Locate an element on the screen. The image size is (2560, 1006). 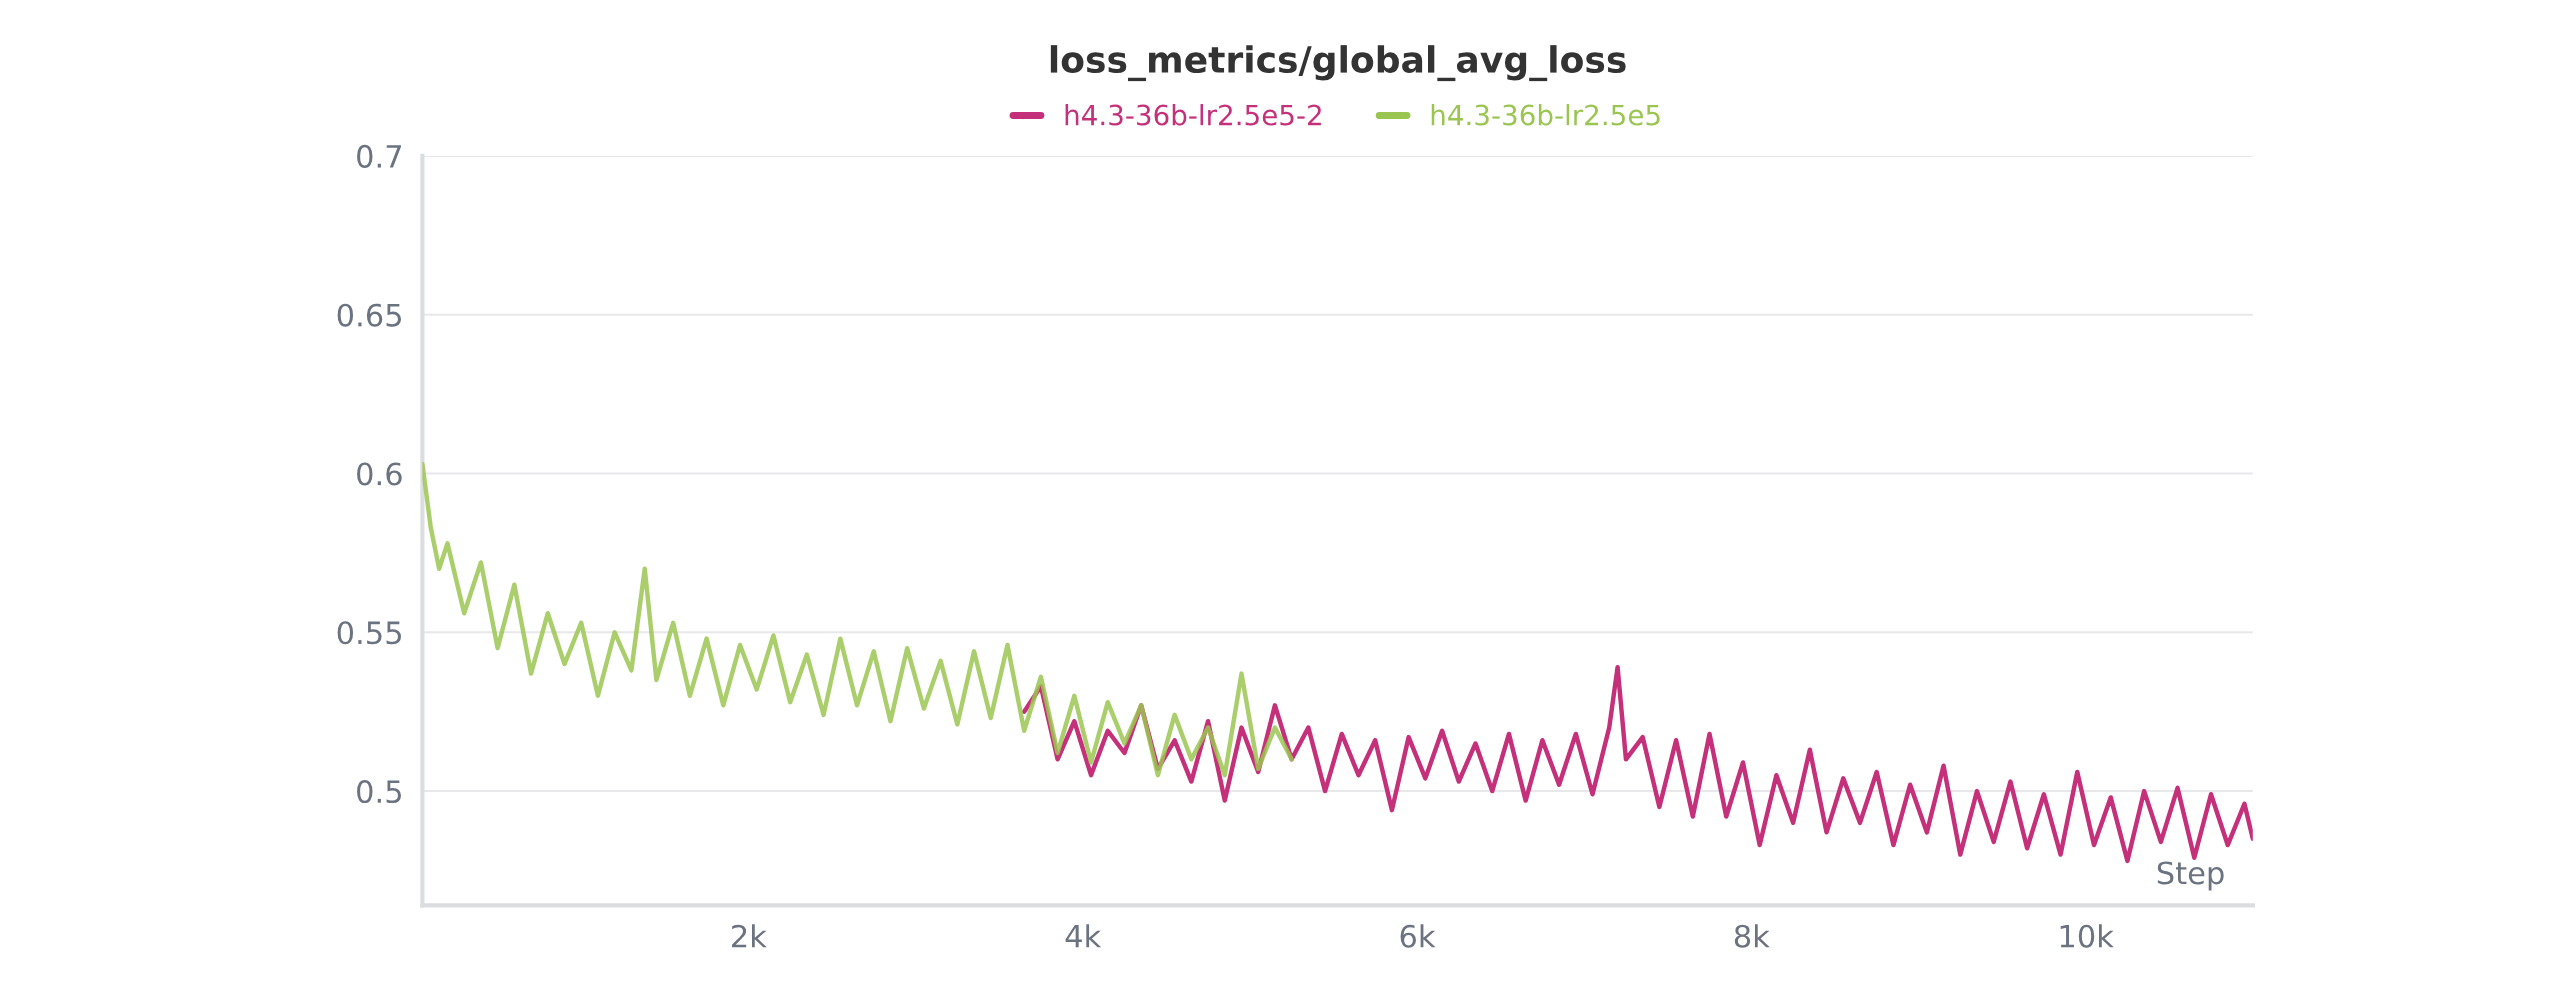
y-tick-label: 0.65 is located at coordinates (369, 315).